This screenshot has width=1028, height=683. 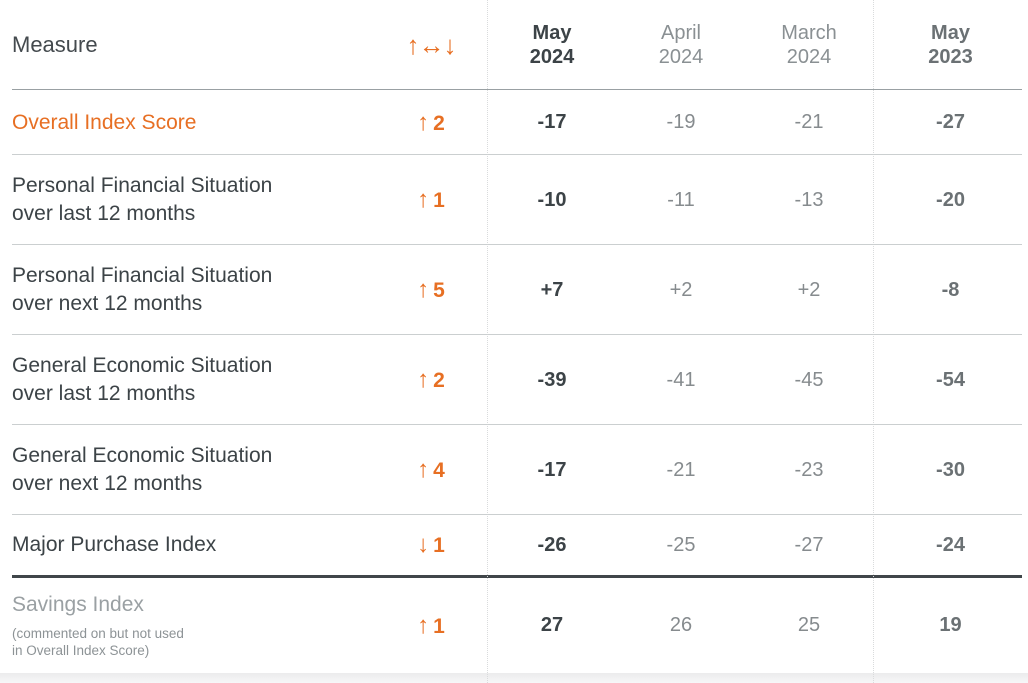 I want to click on value-may-2023: -54, so click(x=950, y=379).